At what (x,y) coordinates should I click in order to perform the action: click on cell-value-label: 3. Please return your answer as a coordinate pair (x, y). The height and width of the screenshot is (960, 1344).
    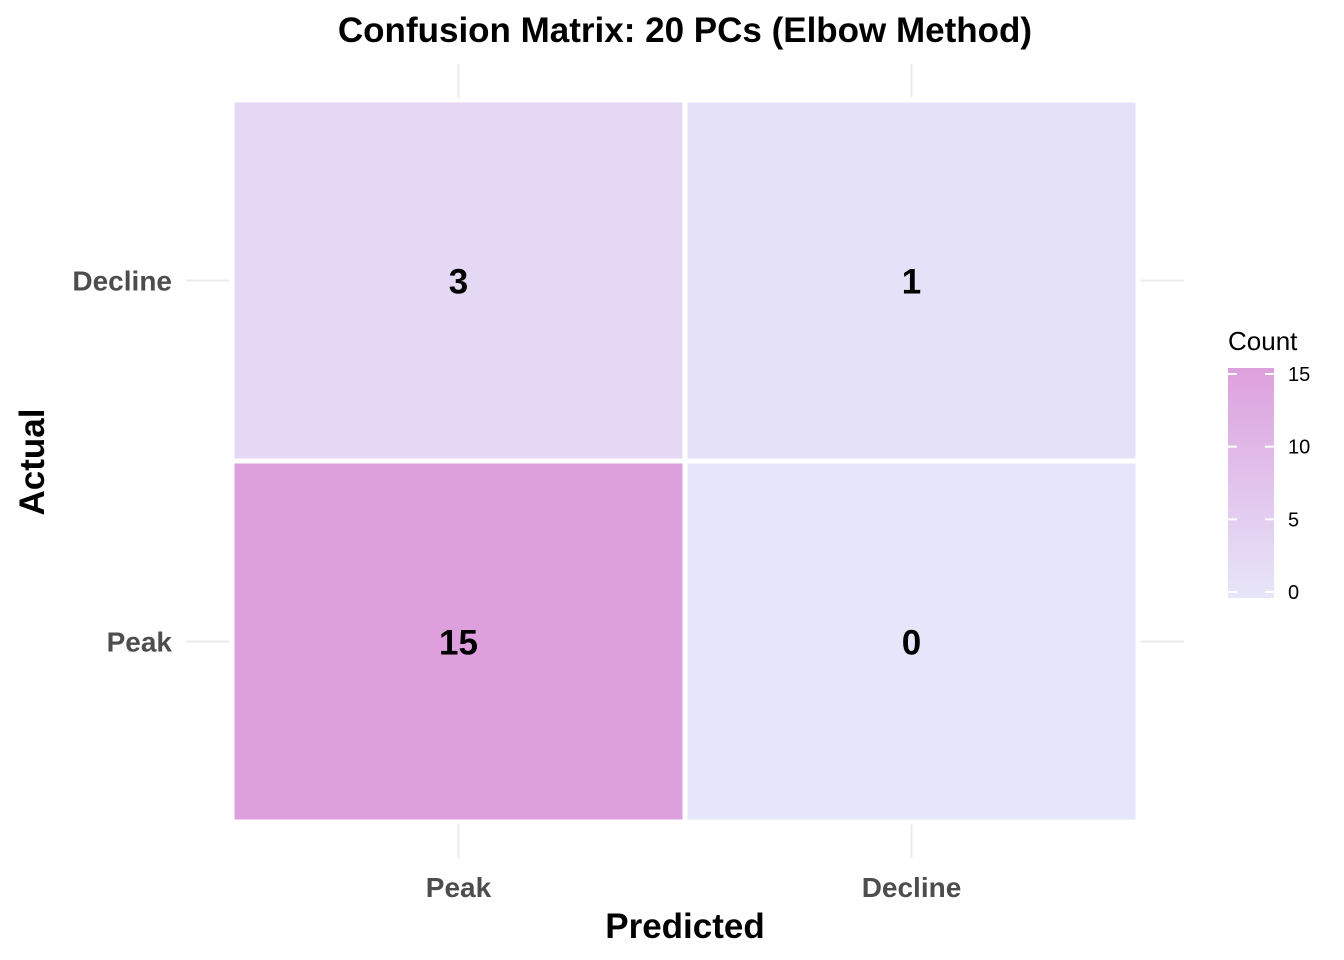
    Looking at the image, I should click on (458, 282).